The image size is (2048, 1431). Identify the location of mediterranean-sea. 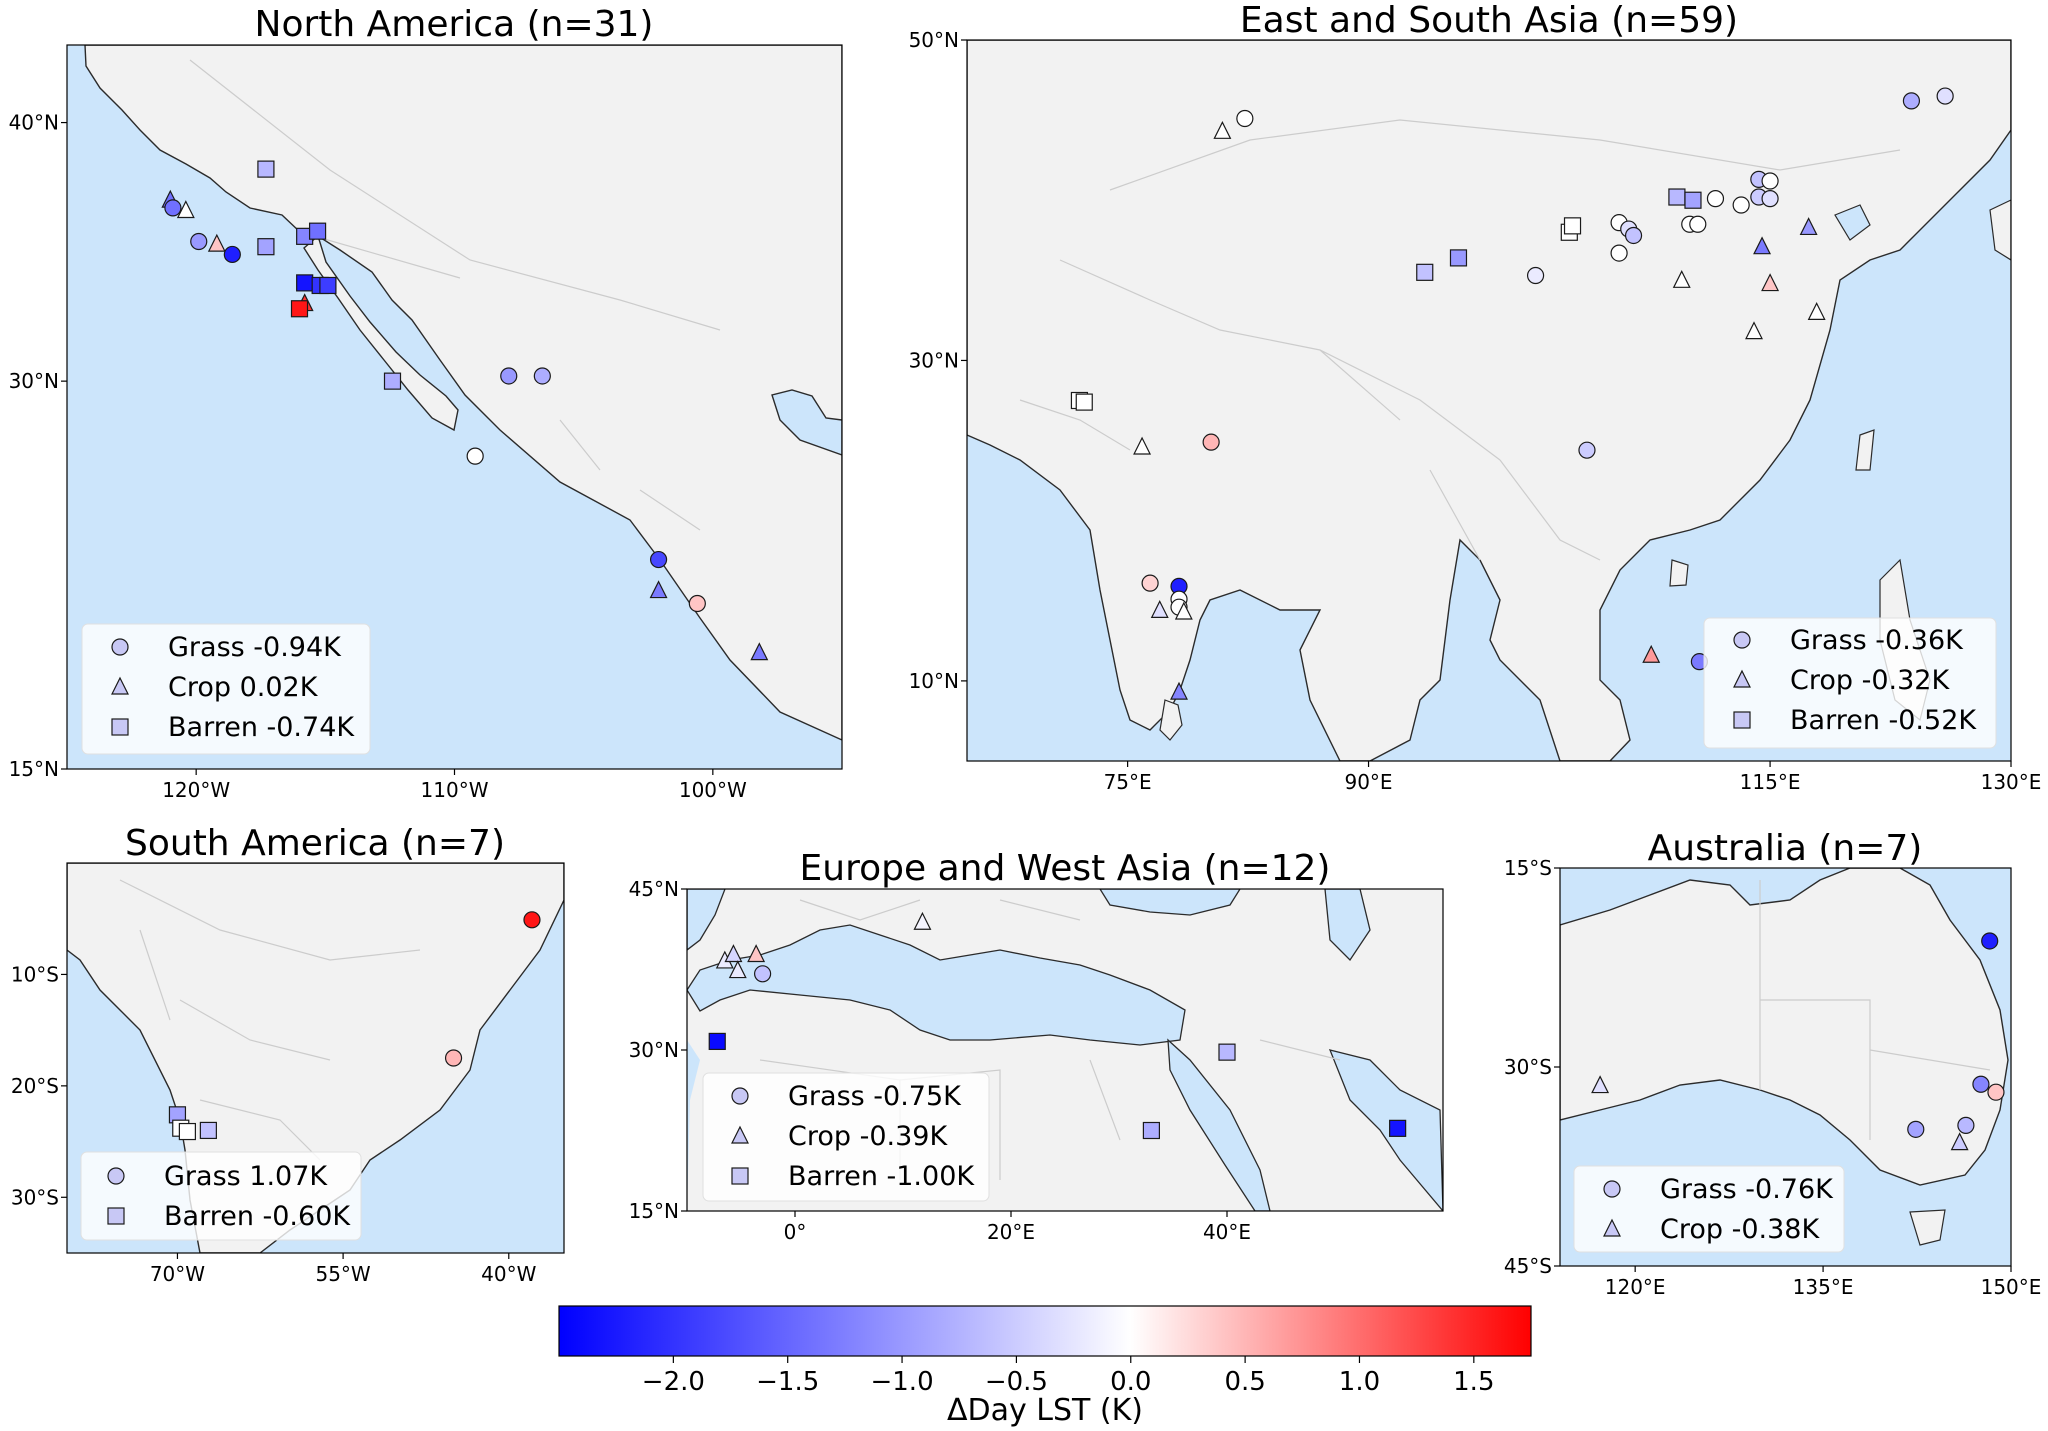
(936, 985).